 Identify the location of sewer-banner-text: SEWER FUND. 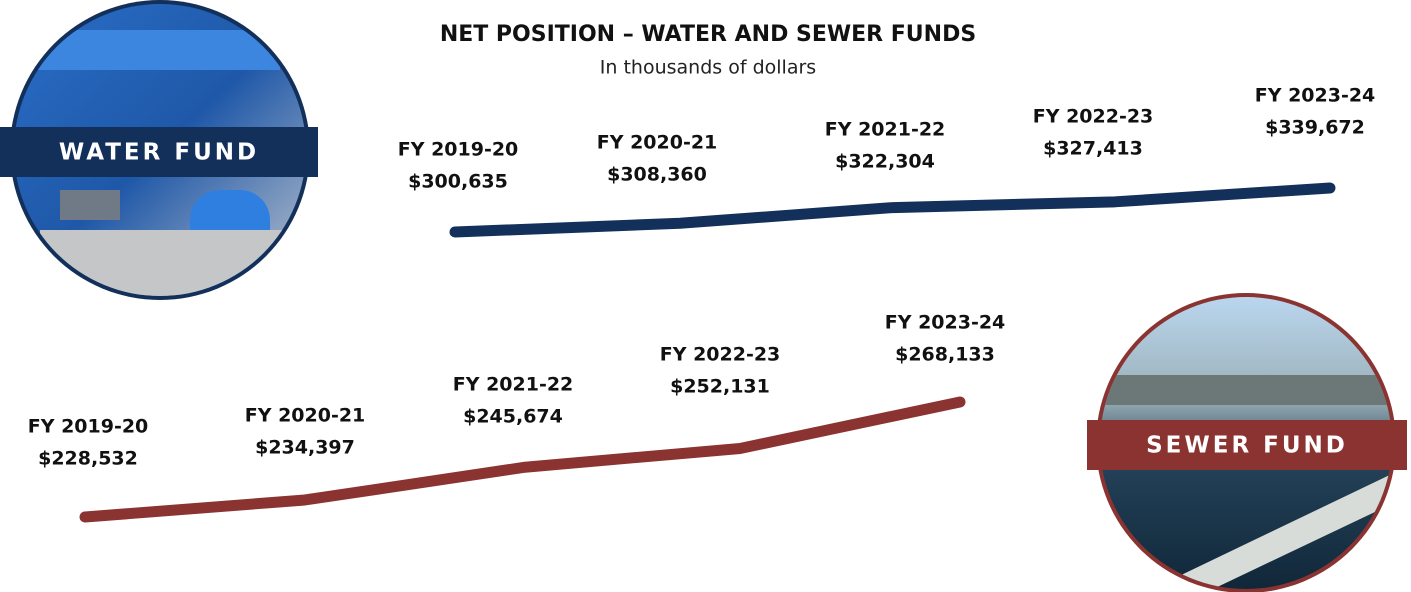
(1247, 446).